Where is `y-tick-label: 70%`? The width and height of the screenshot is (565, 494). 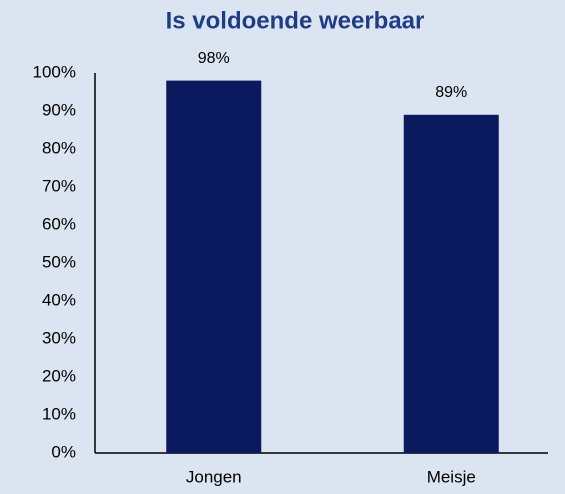 y-tick-label: 70% is located at coordinates (59, 185).